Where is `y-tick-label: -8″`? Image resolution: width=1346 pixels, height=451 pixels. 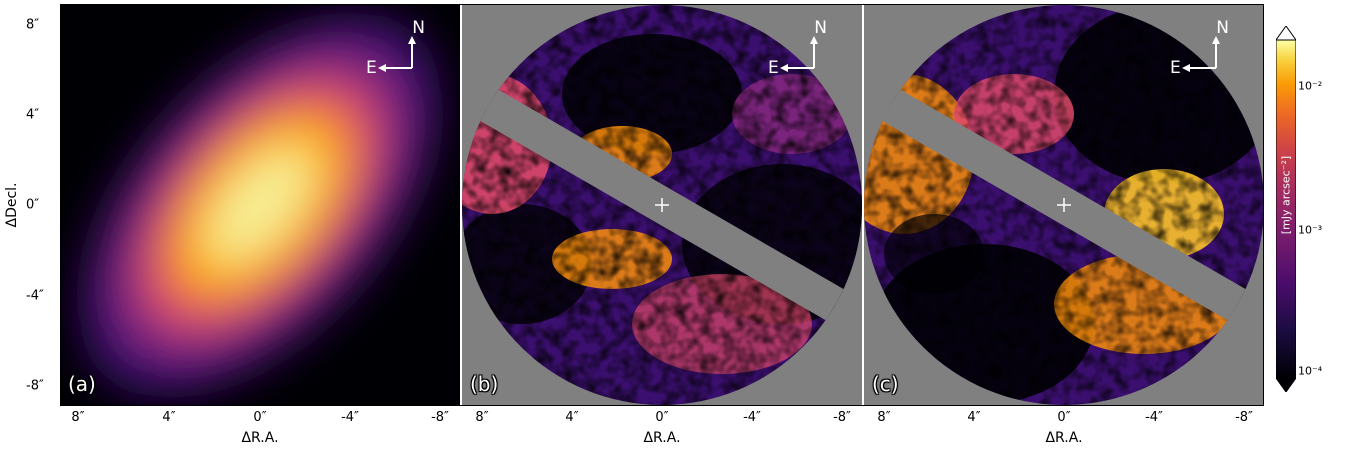
y-tick-label: -8″ is located at coordinates (35, 386).